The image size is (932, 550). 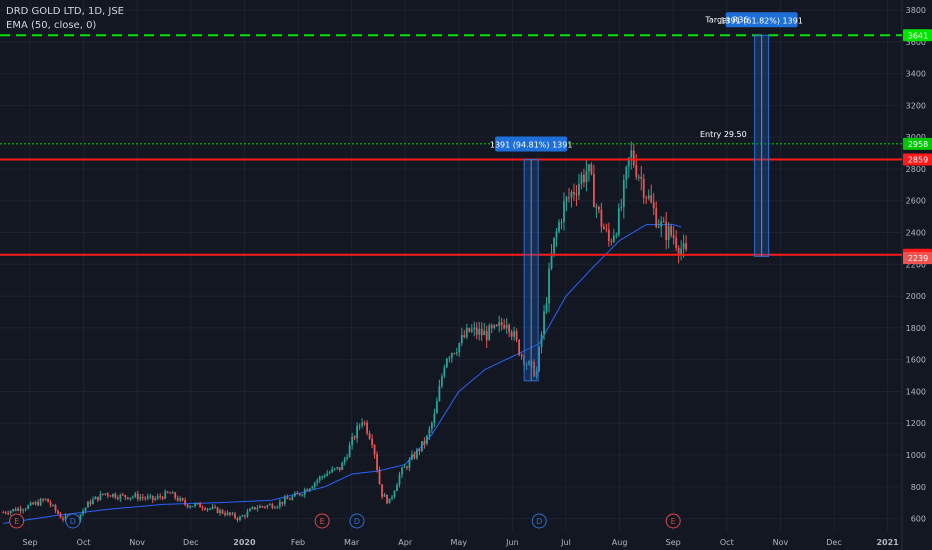 What do you see at coordinates (916, 423) in the screenshot?
I see `y-tick-label: 1200` at bounding box center [916, 423].